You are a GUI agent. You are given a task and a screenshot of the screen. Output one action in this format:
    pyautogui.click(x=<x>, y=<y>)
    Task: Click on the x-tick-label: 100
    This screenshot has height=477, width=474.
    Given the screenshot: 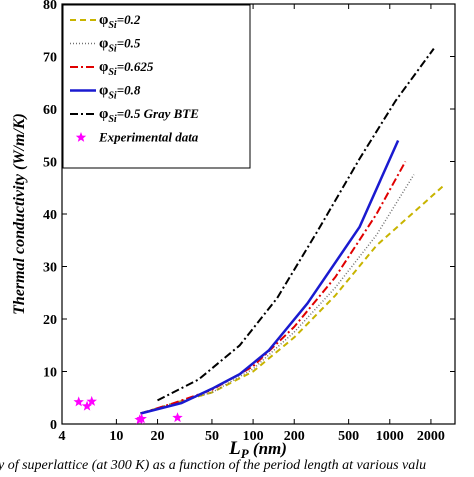 What is the action you would take?
    pyautogui.click(x=253, y=436)
    